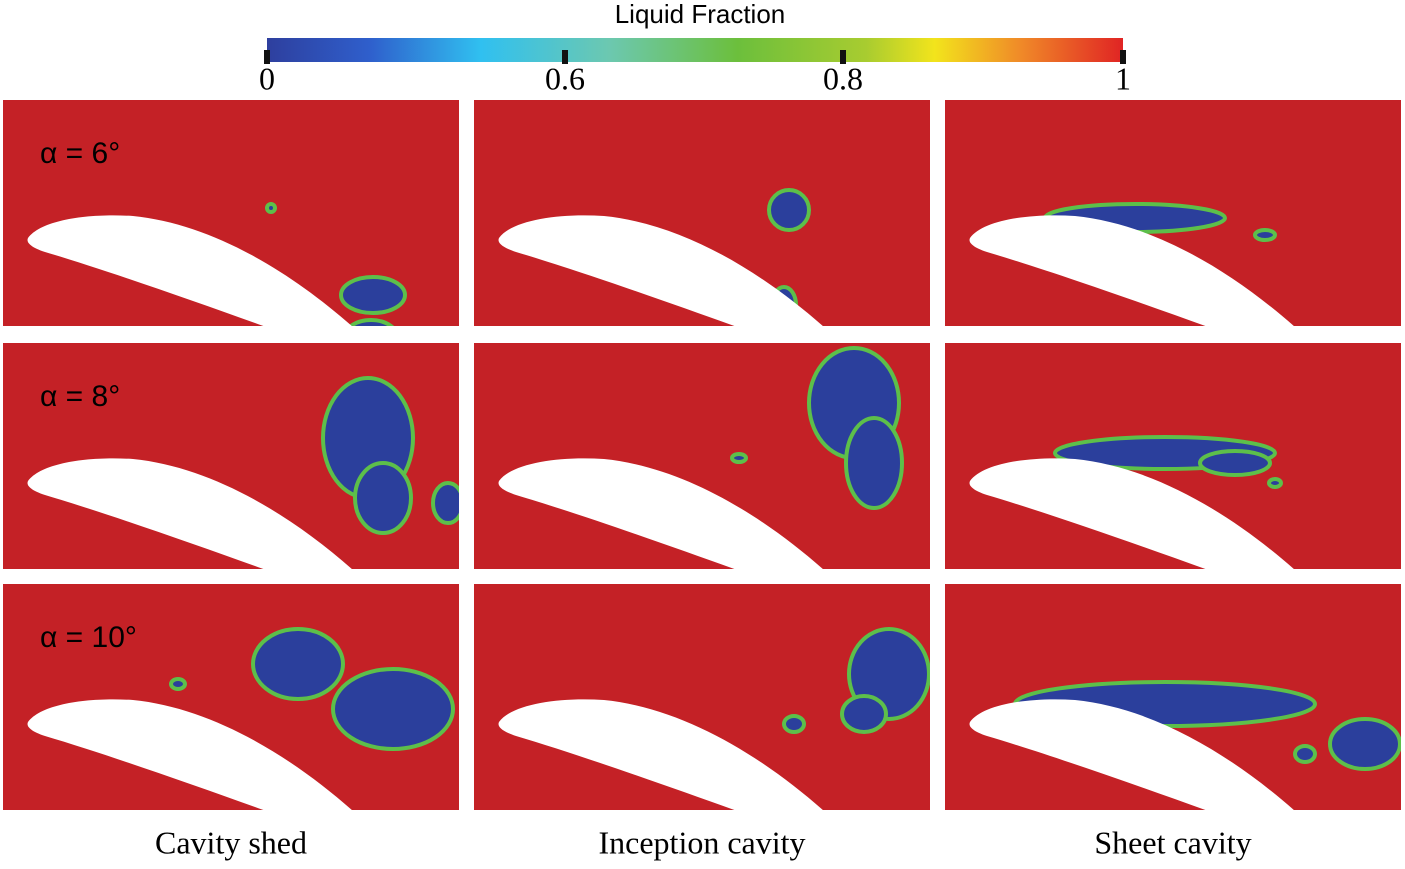  What do you see at coordinates (700, 14) in the screenshot?
I see `colorbar-title: Liquid Fraction` at bounding box center [700, 14].